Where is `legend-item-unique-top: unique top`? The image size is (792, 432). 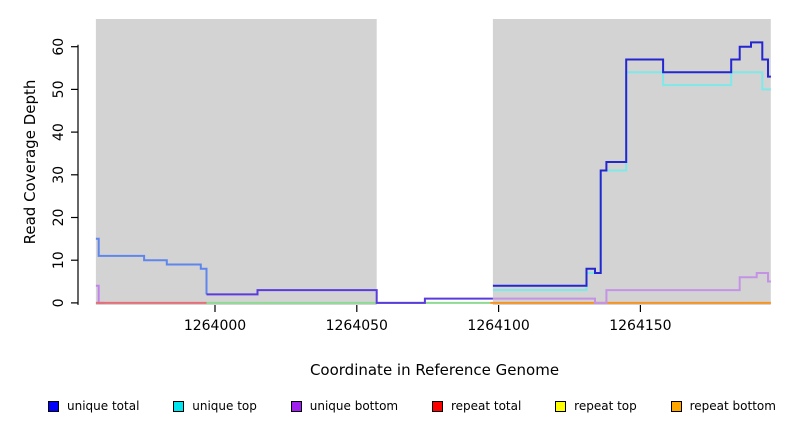
legend-item-unique-top: unique top is located at coordinates (215, 406).